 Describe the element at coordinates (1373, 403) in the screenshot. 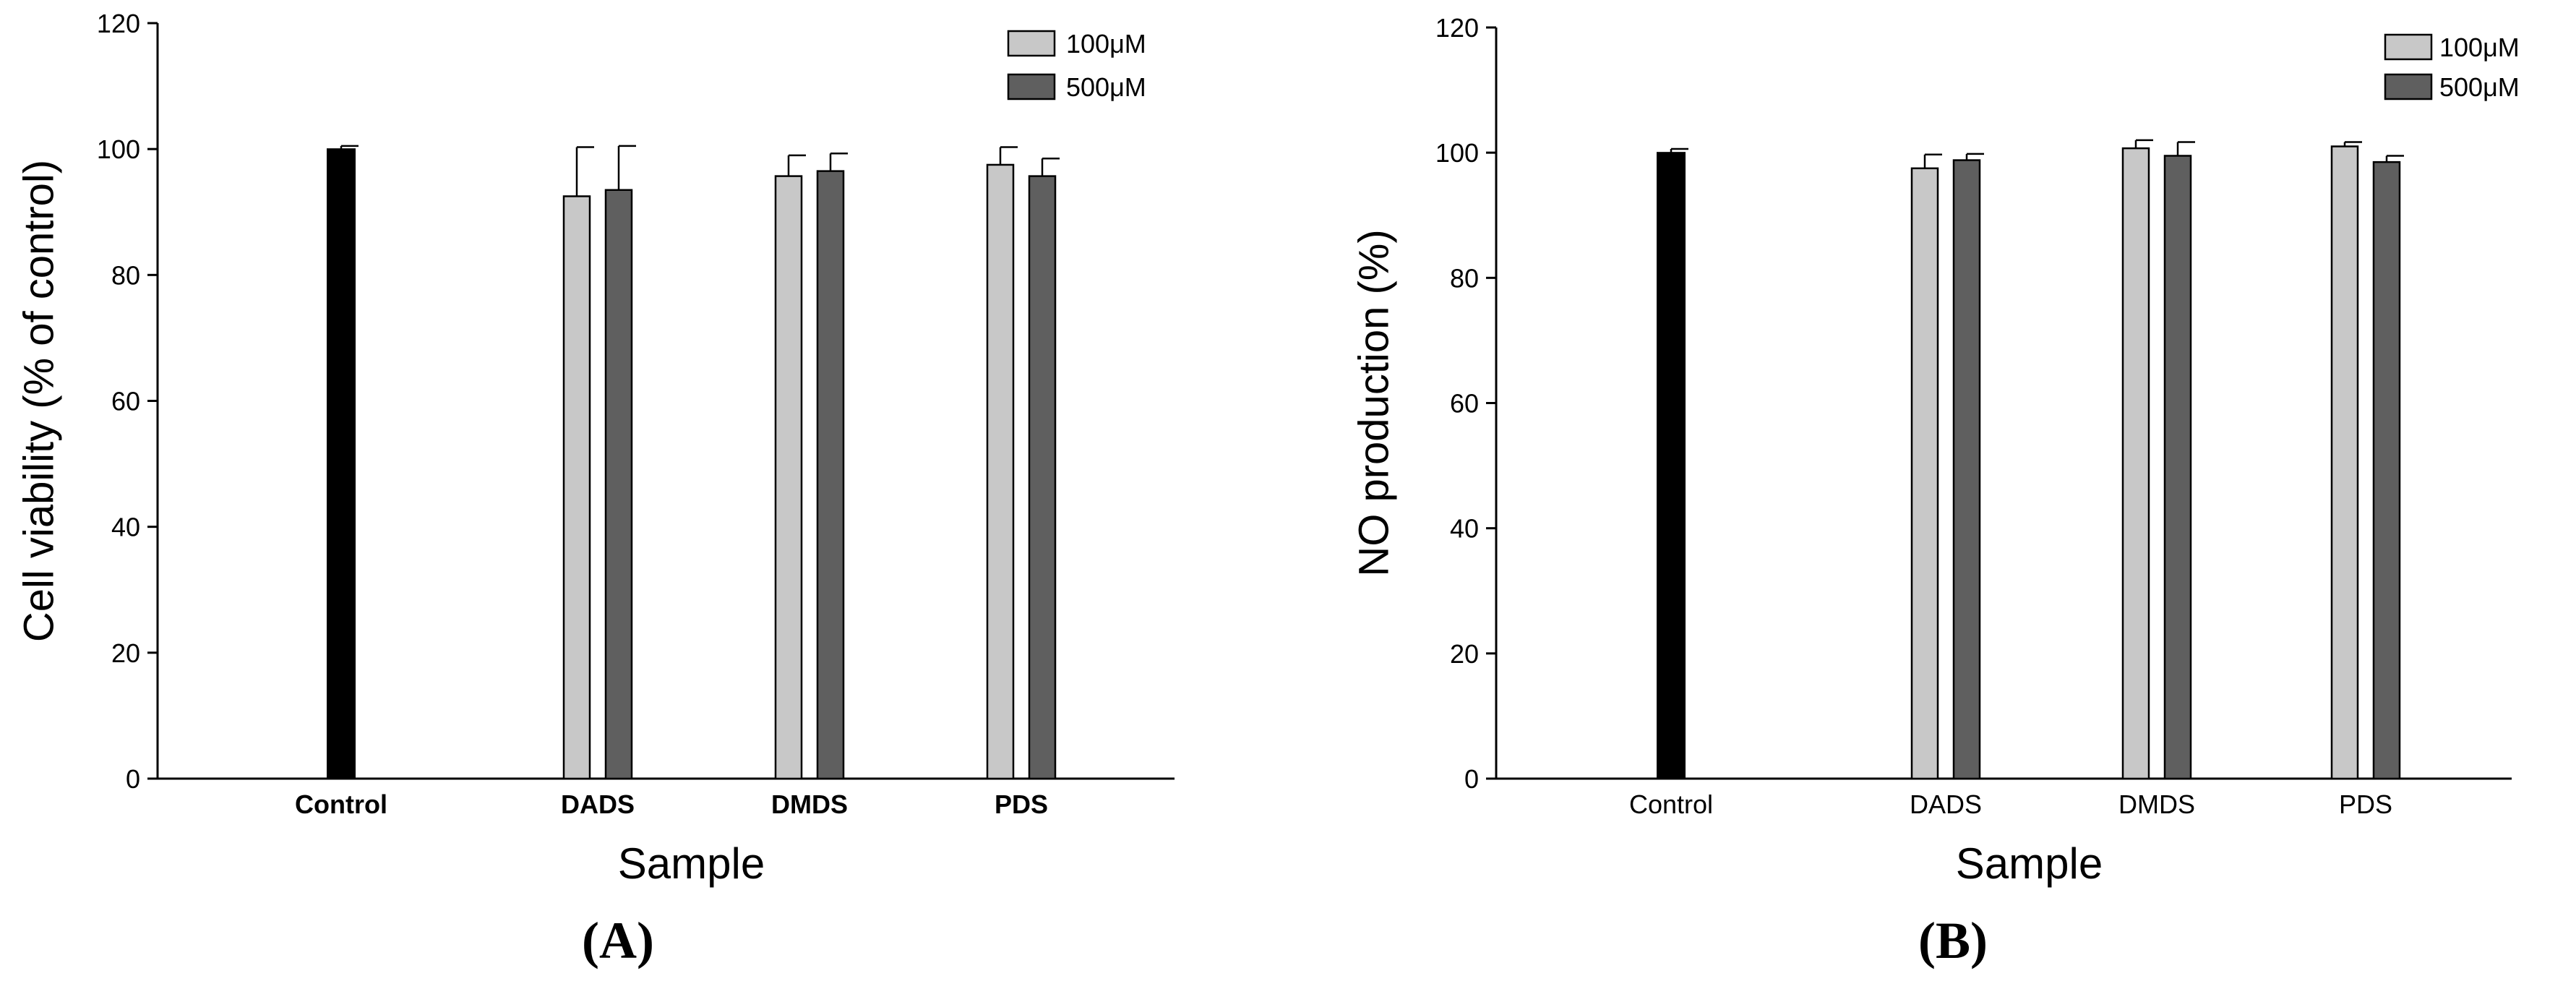

I see `y-axis-title: NO production (%)` at that location.